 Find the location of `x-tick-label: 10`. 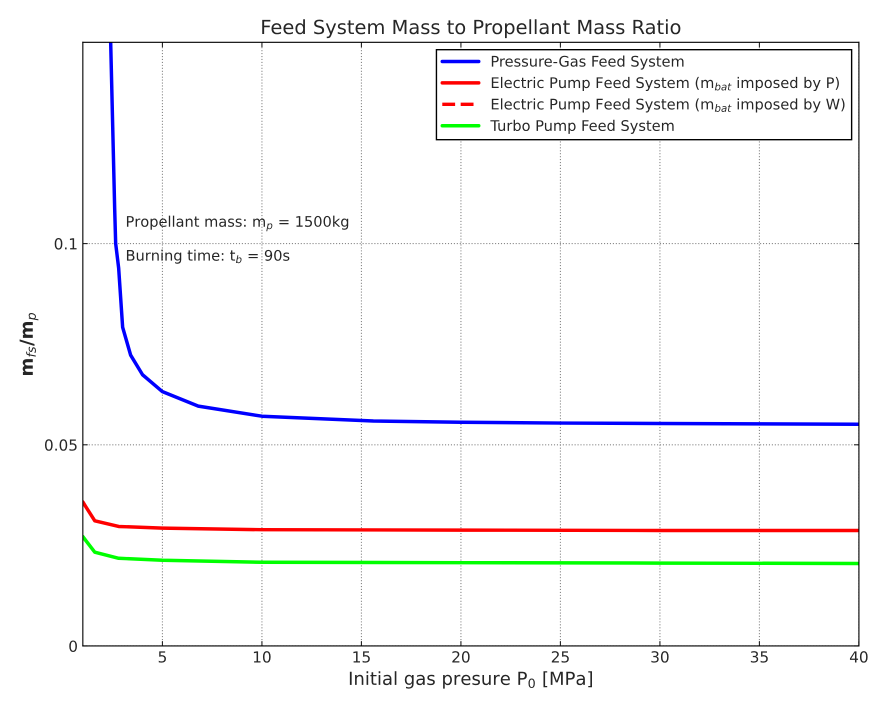

x-tick-label: 10 is located at coordinates (262, 657).